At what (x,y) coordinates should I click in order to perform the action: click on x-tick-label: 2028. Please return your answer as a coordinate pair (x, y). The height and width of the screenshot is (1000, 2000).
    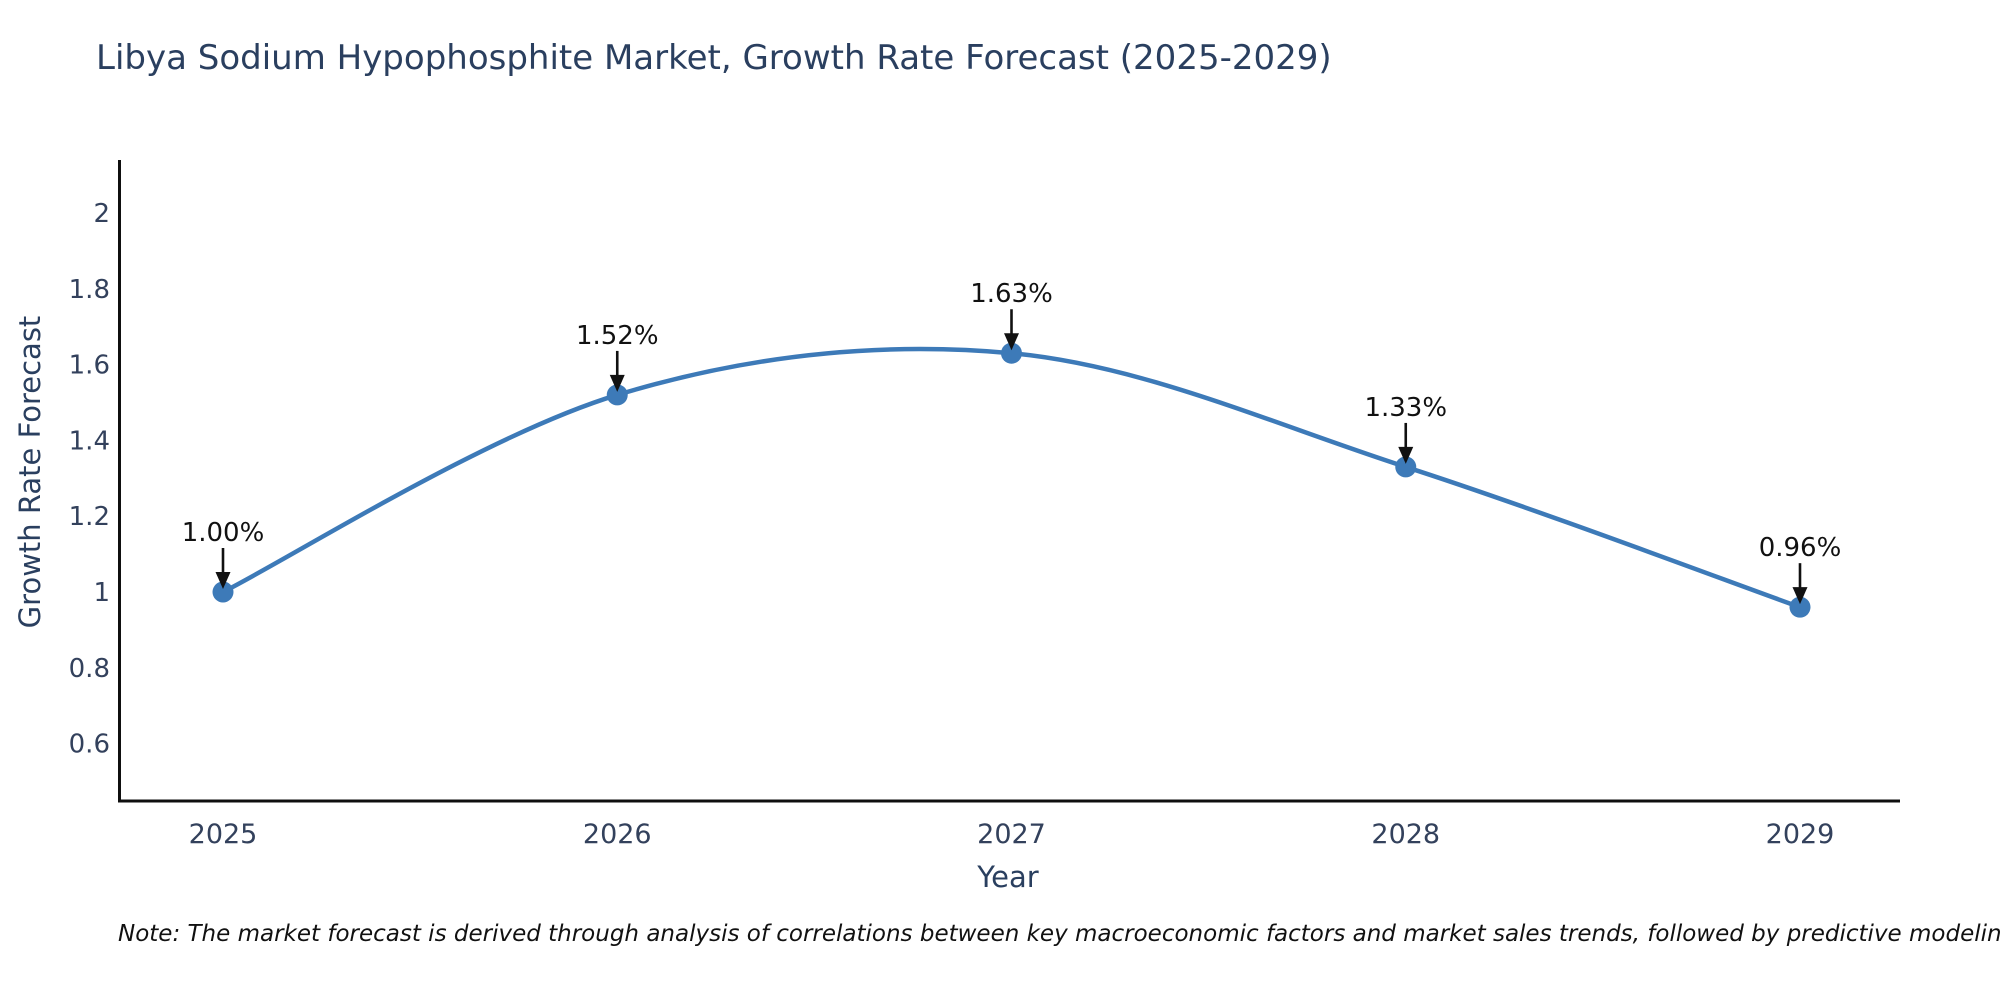
    Looking at the image, I should click on (1405, 834).